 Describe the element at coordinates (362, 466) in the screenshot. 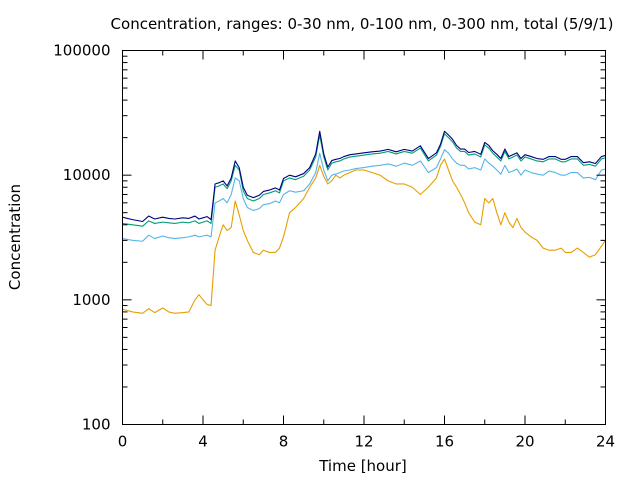

I see `x-axis-label: Time [hour]` at that location.